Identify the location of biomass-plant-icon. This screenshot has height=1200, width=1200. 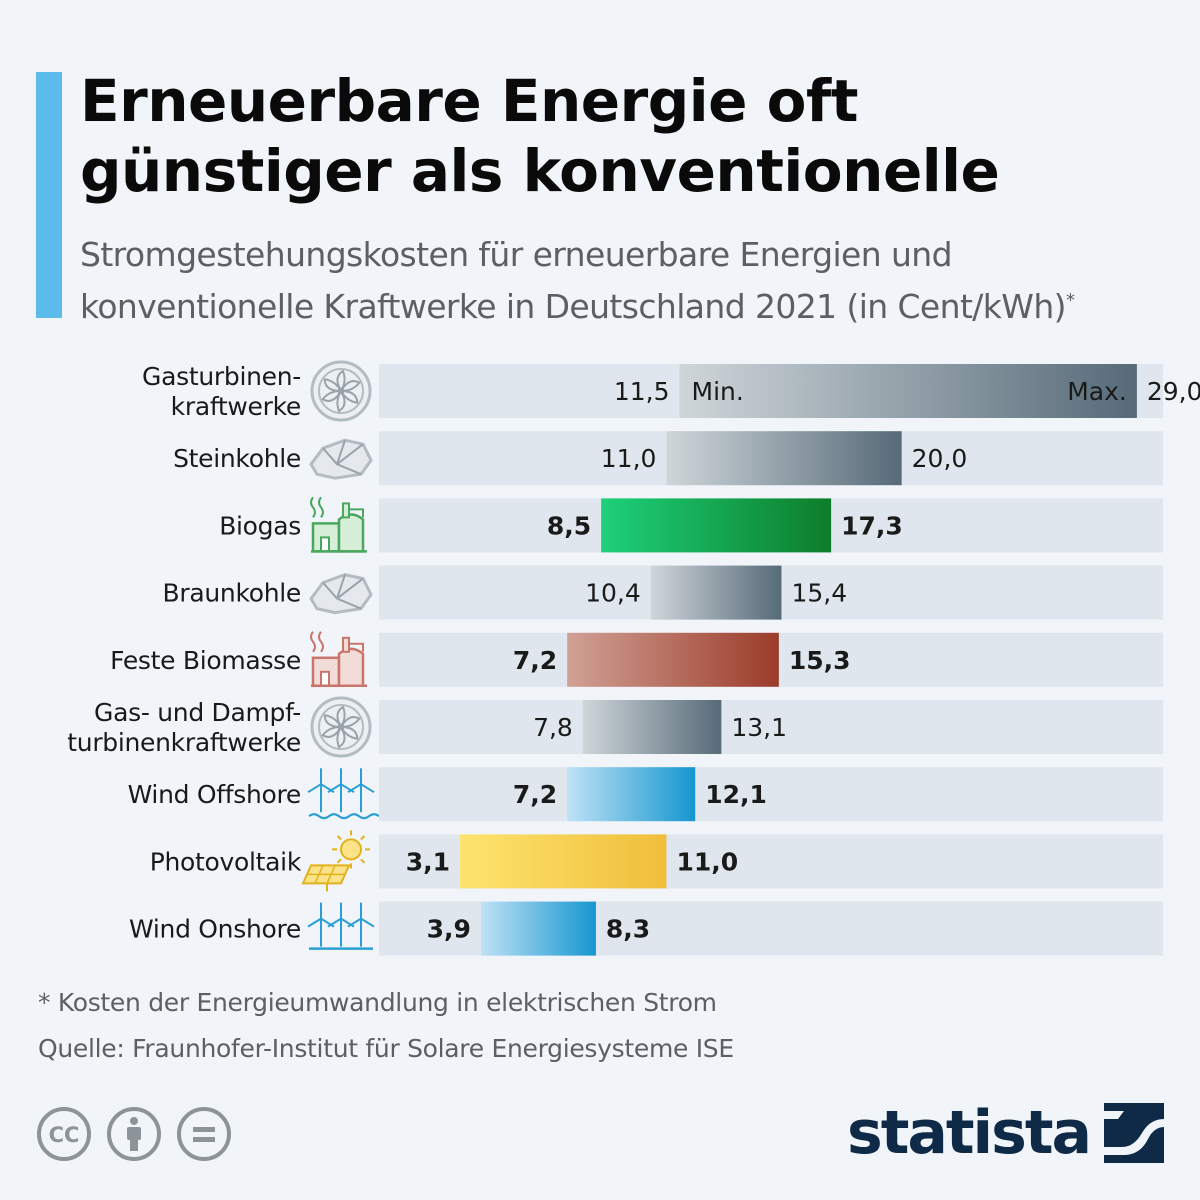
(338, 659).